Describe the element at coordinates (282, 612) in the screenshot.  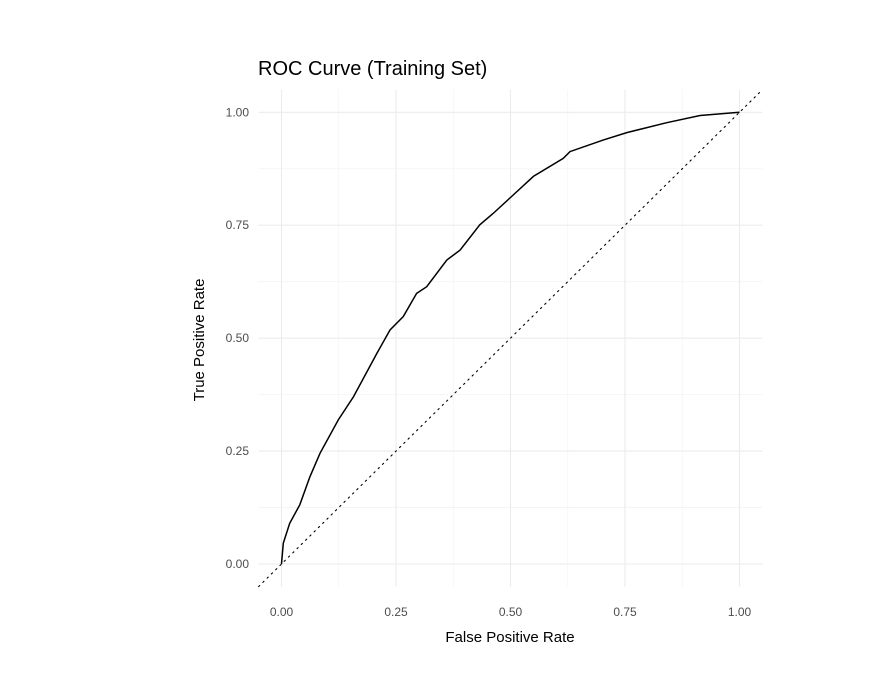
I see `x-tick-label: 0.00` at that location.